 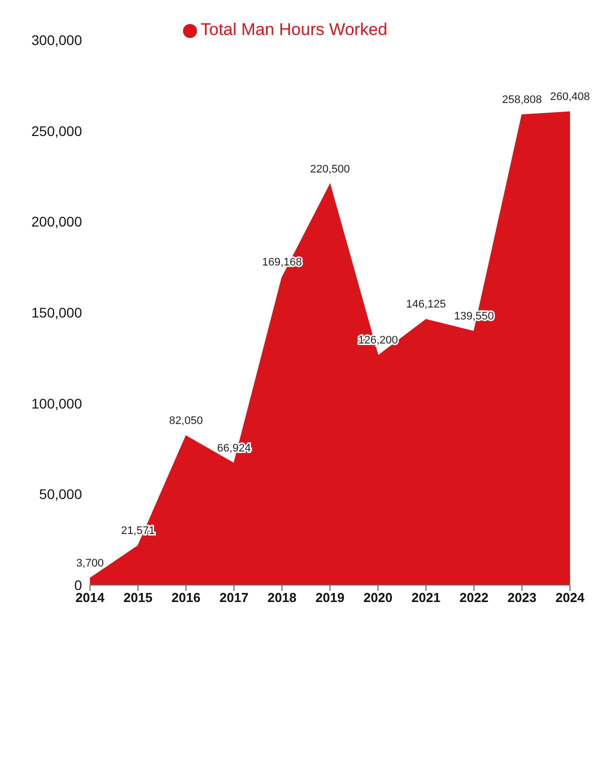 What do you see at coordinates (186, 420) in the screenshot?
I see `data-label: 82,050` at bounding box center [186, 420].